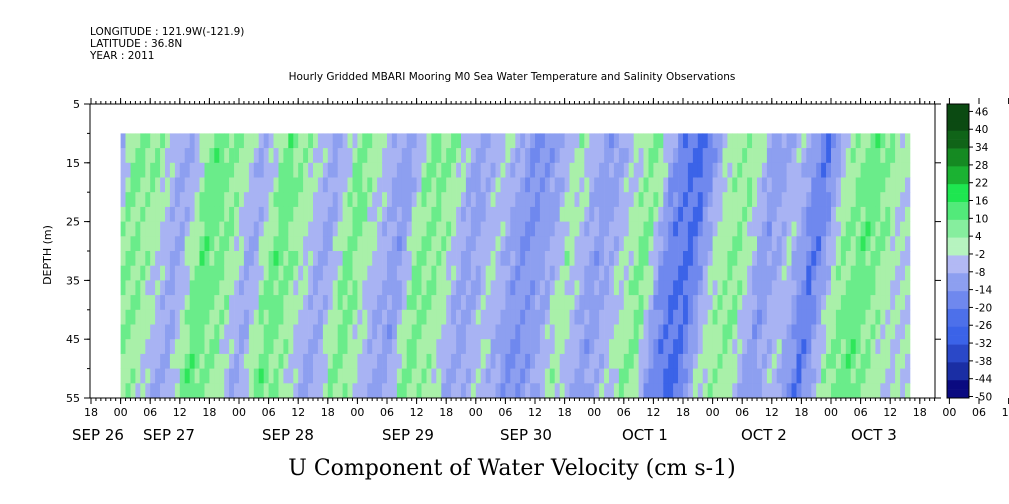 This screenshot has width=1009, height=504. I want to click on colorbar-swatch, so click(958, 269).